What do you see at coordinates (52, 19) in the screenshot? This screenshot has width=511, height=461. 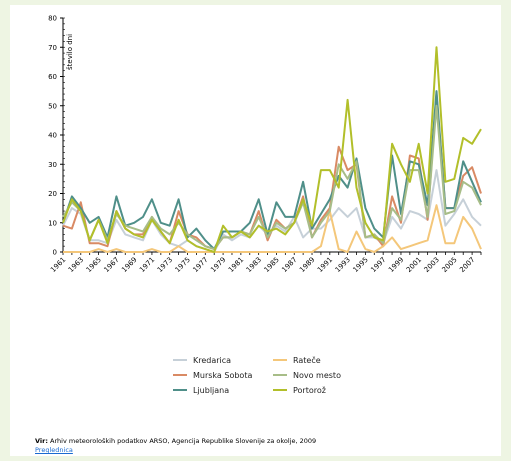 I see `y-tick-label: 80` at bounding box center [52, 19].